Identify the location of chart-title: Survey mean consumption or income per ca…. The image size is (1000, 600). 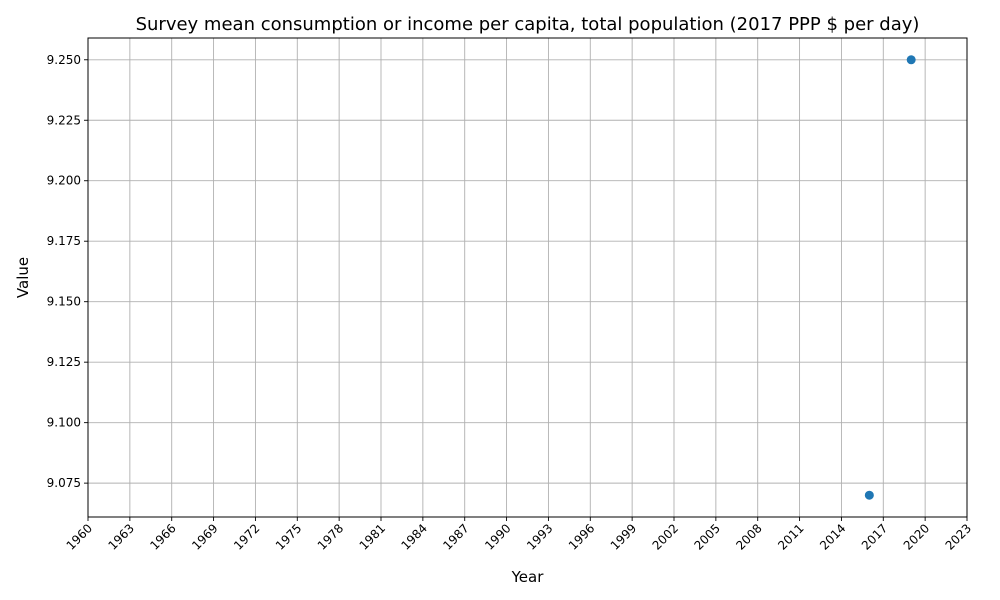
(528, 24).